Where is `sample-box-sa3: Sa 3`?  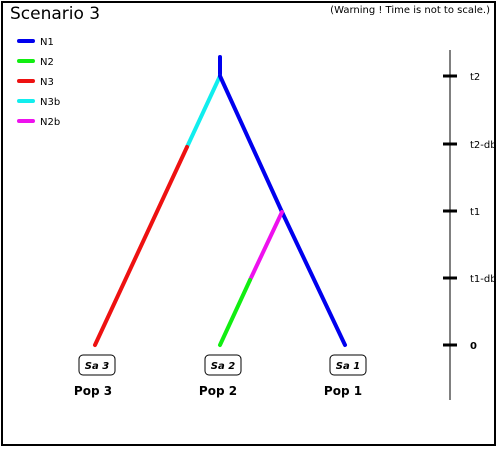
sample-box-sa3: Sa 3 is located at coordinates (97, 365).